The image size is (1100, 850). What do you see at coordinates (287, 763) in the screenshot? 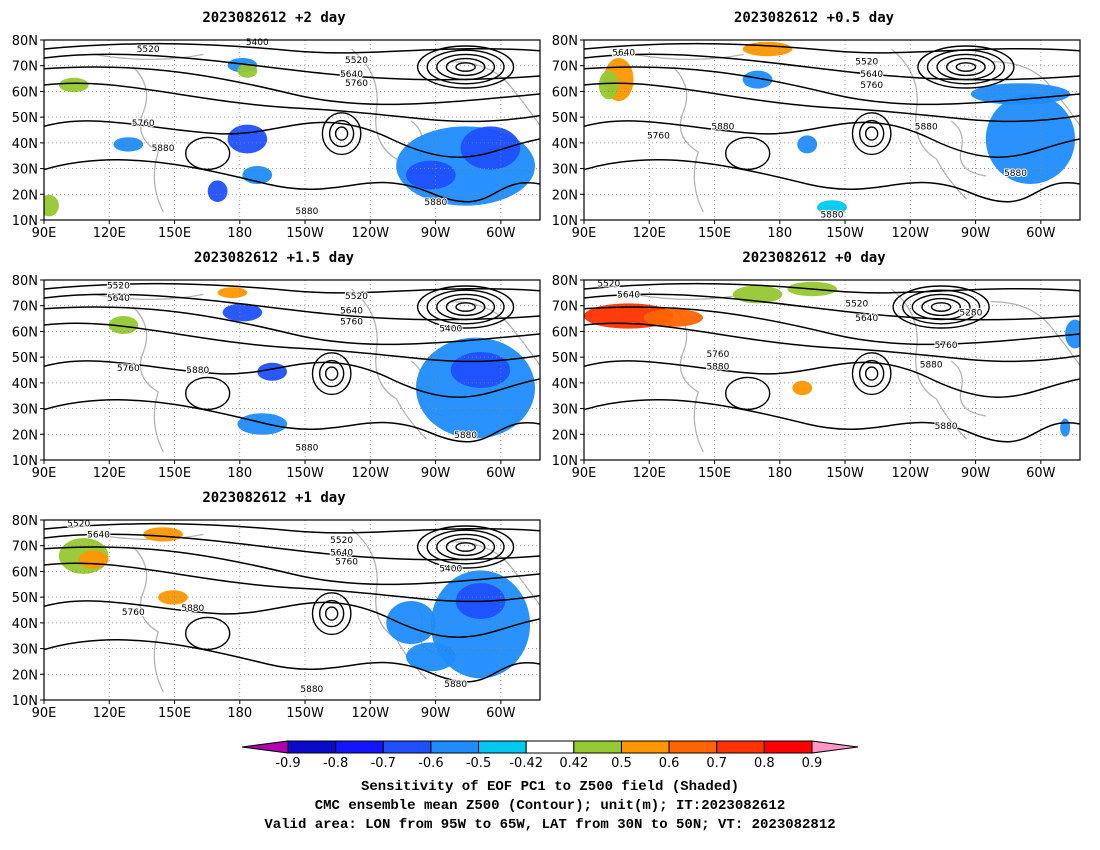
I see `colorbar-tick-label: -0.9` at bounding box center [287, 763].